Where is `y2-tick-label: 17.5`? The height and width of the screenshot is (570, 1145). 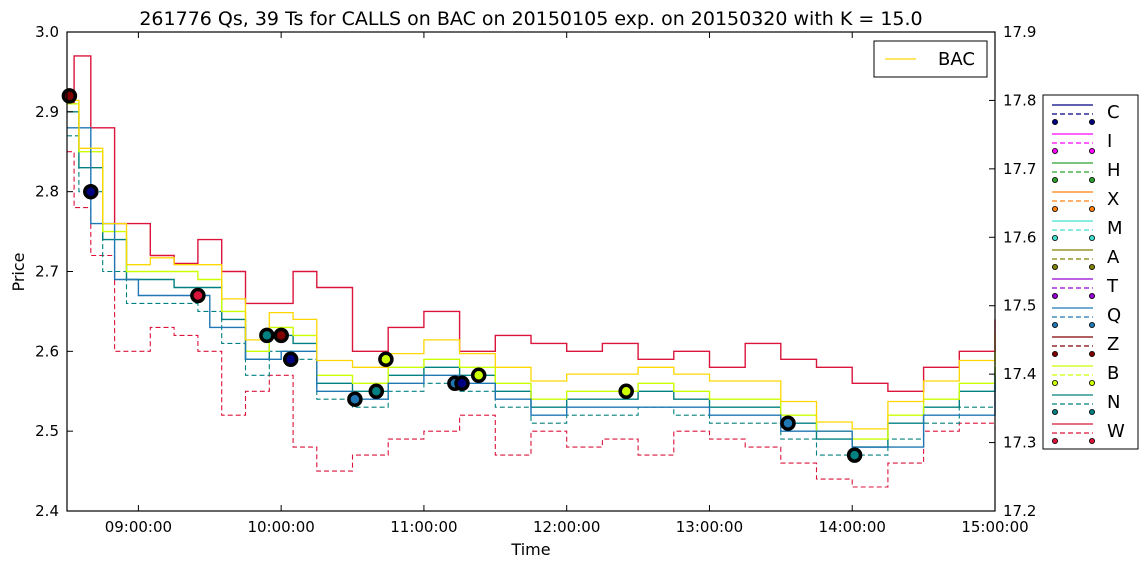
y2-tick-label: 17.5 is located at coordinates (1019, 306).